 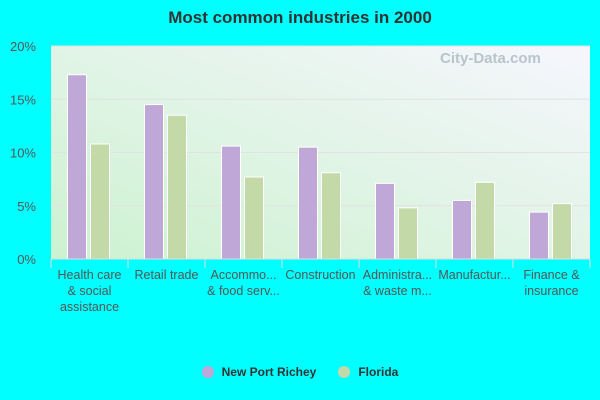 I want to click on legend-item-florida: Florida, so click(x=368, y=372).